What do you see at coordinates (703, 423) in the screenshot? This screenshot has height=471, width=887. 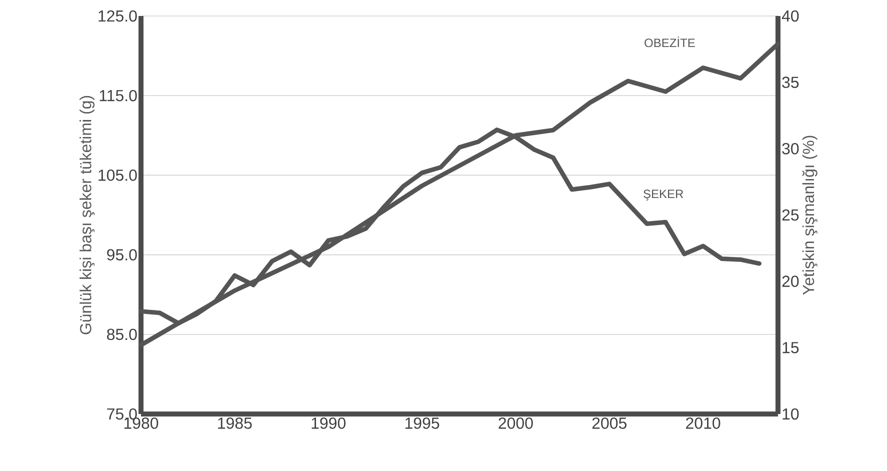 I see `x-tick-label: 2010` at bounding box center [703, 423].